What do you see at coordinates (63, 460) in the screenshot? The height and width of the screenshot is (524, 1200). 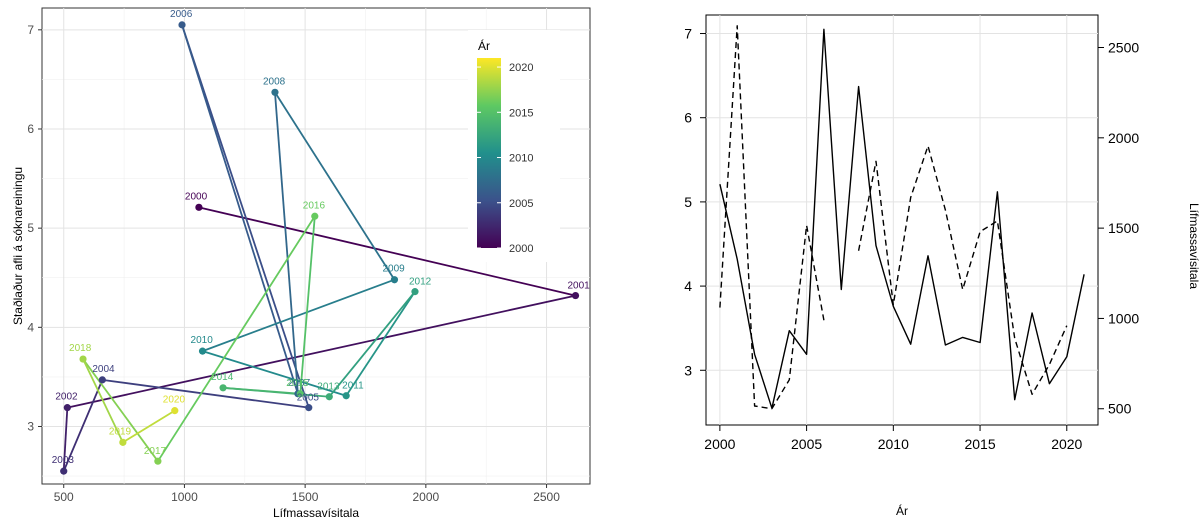 I see `left-point-label: 2003` at bounding box center [63, 460].